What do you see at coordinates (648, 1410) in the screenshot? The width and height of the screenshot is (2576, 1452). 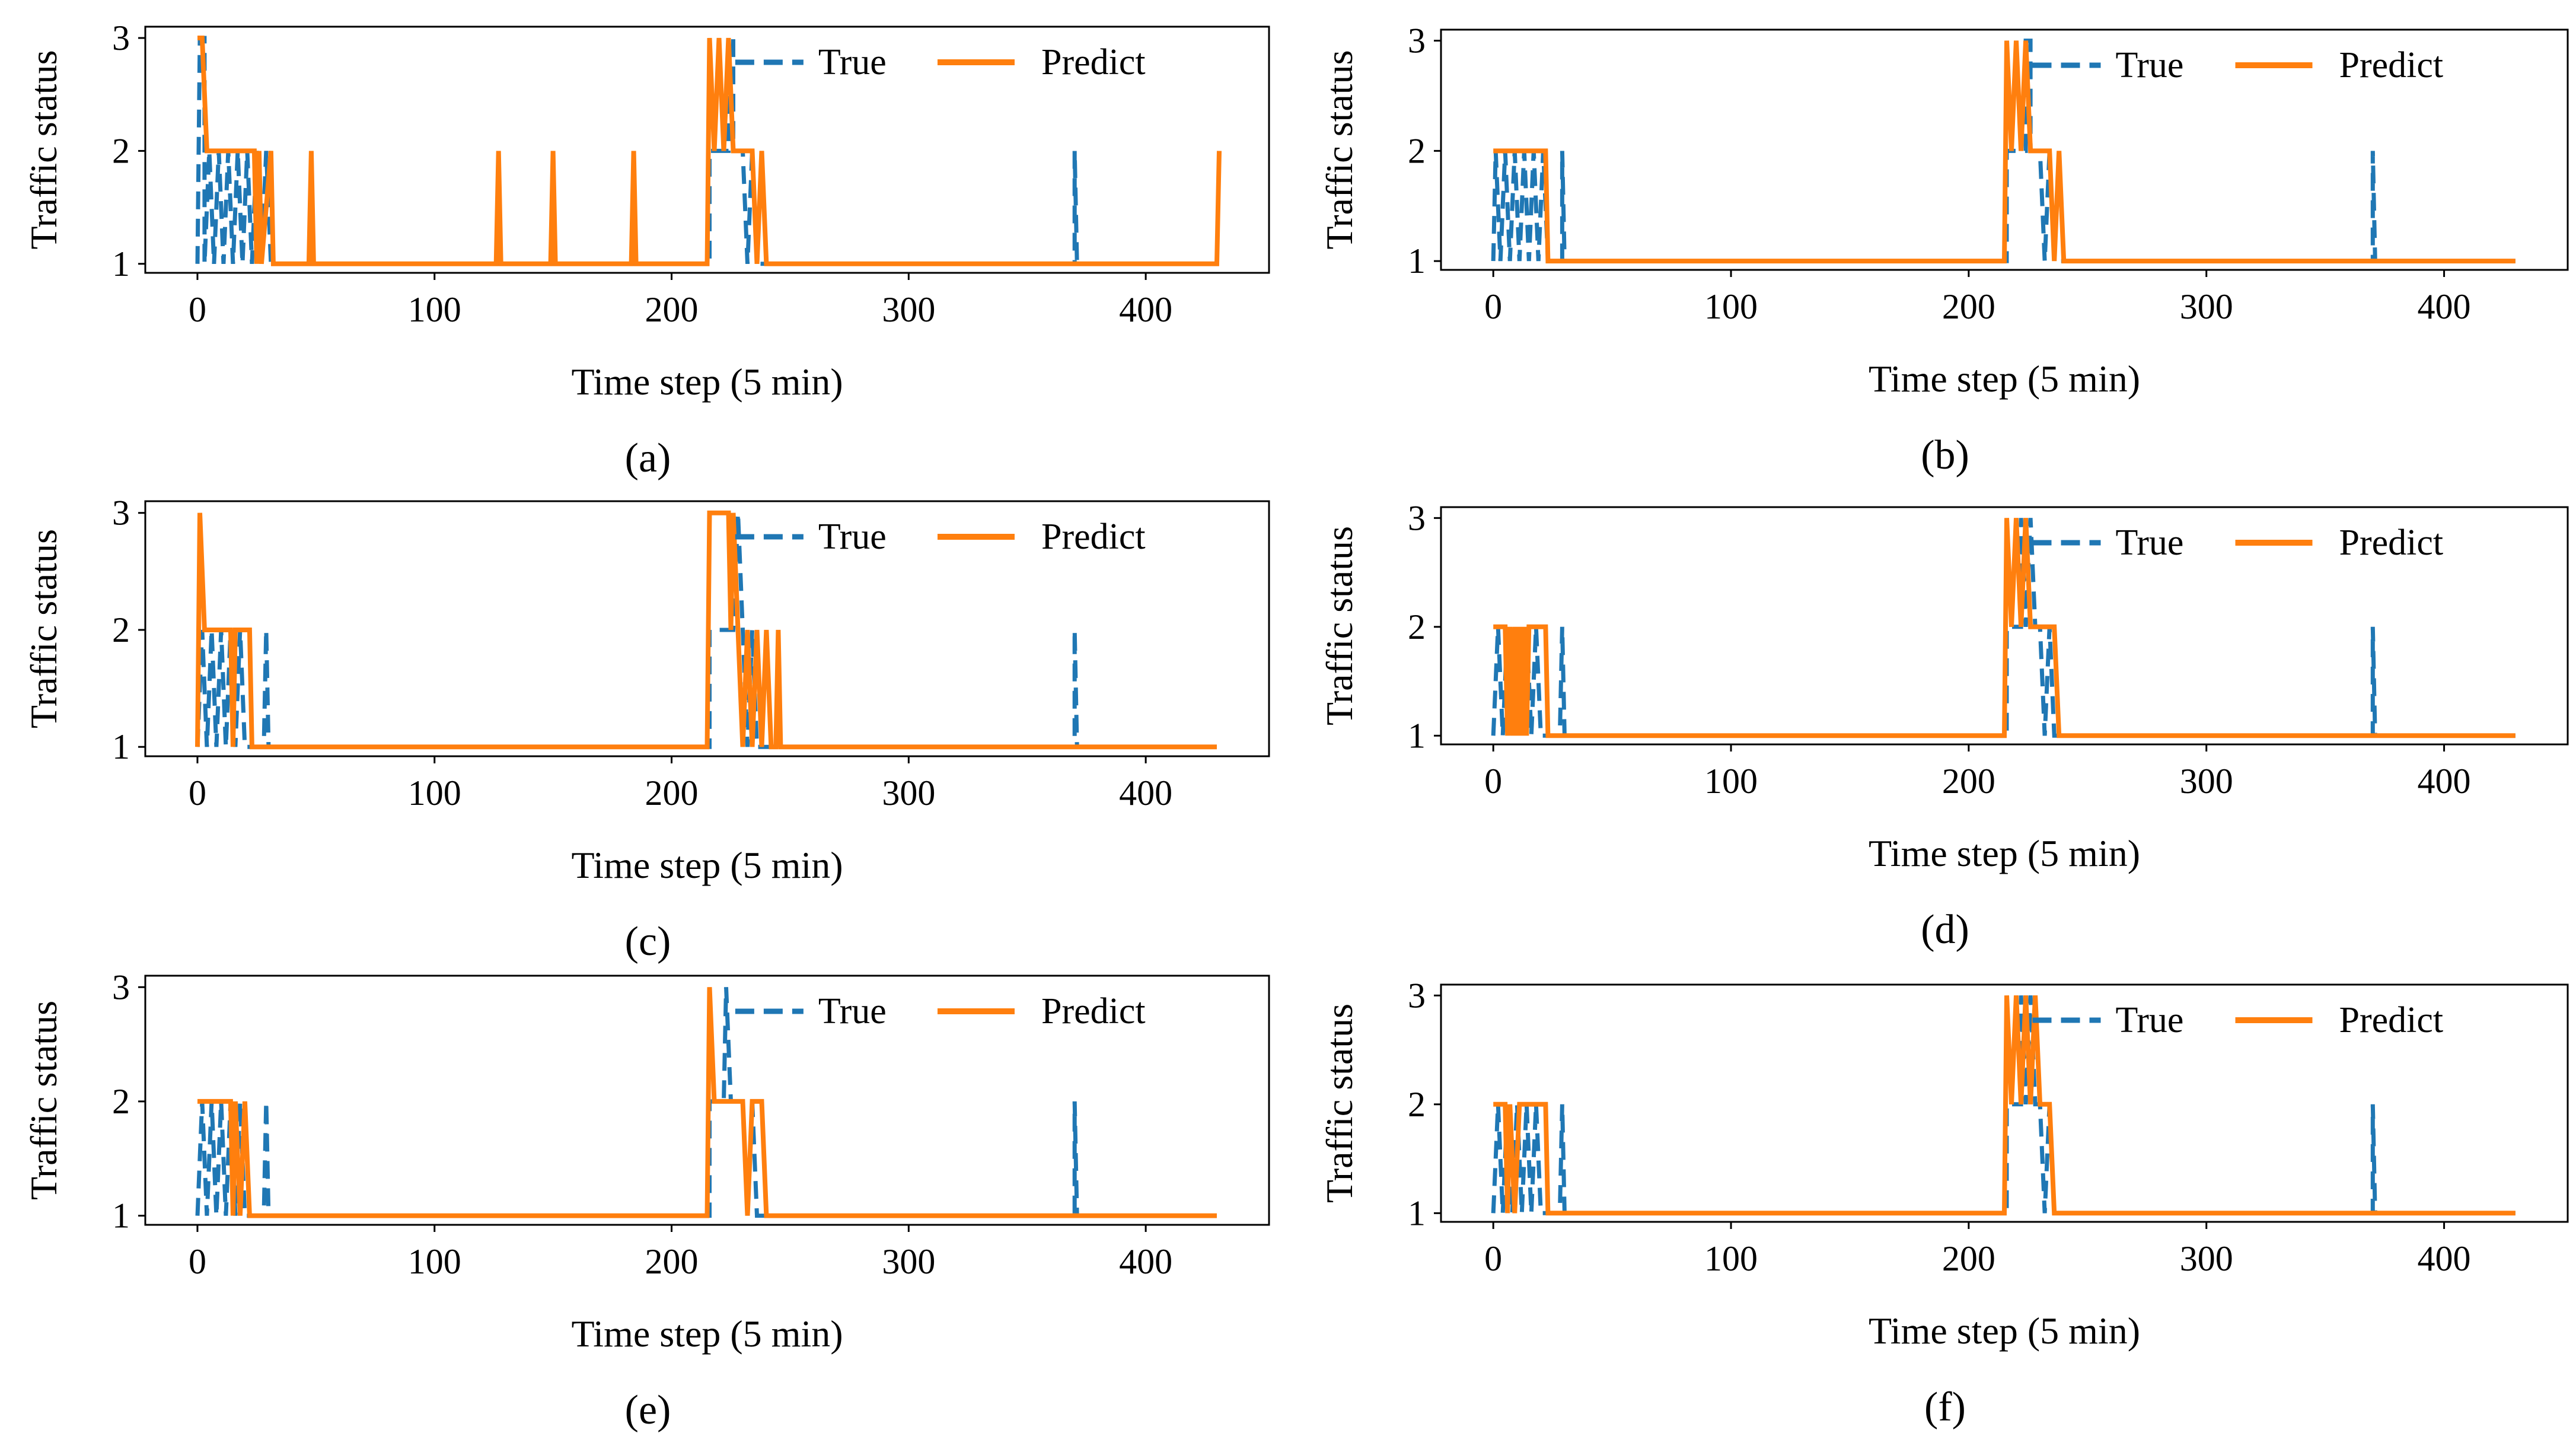 I see `panel-caption: (e)` at bounding box center [648, 1410].